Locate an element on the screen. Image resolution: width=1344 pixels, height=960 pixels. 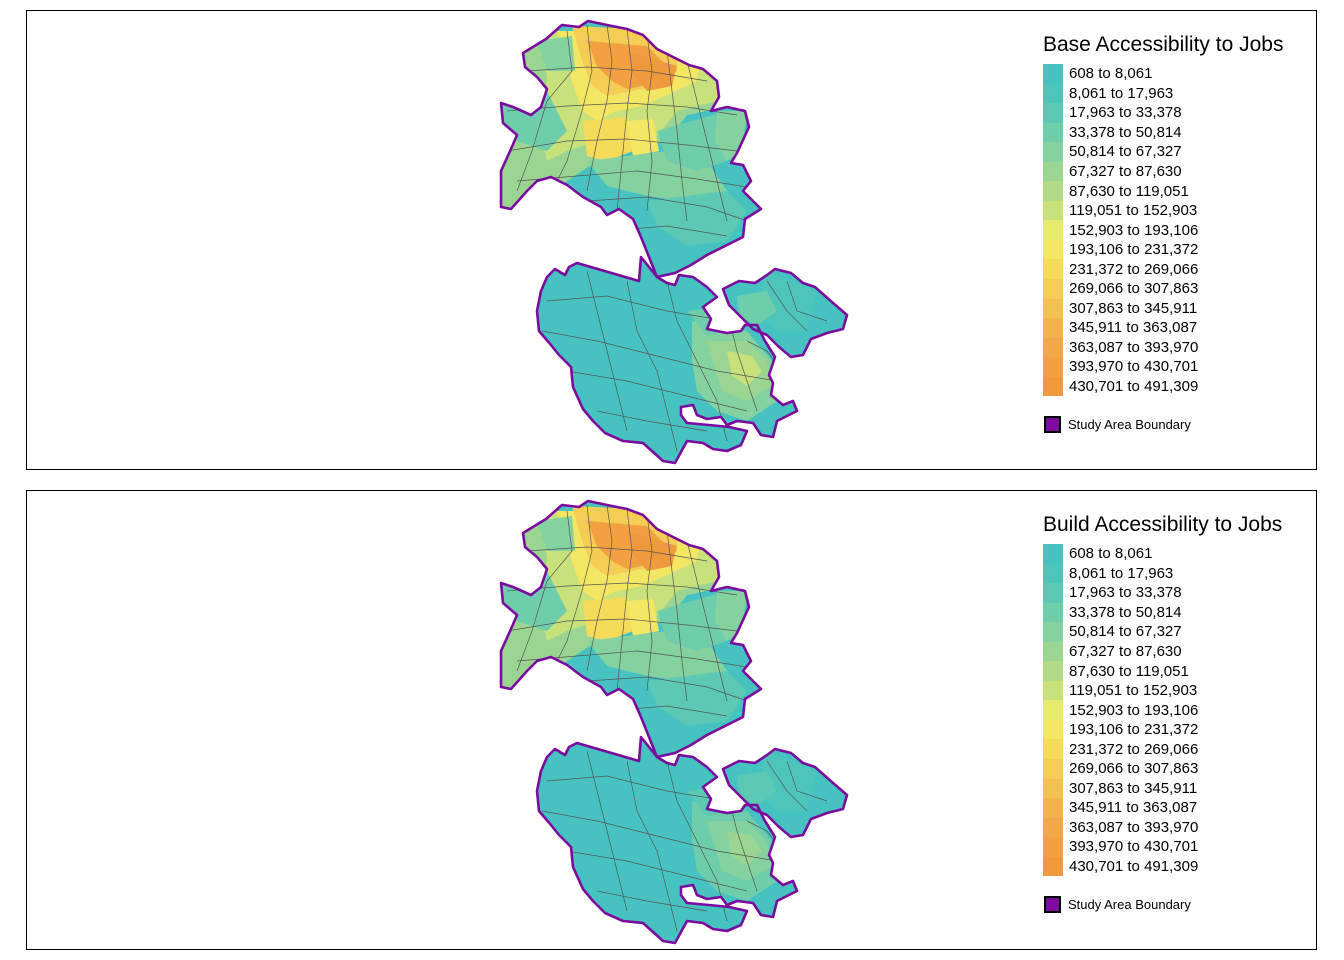
legend-boundary-build: Study Area Boundary is located at coordinates (1178, 905).